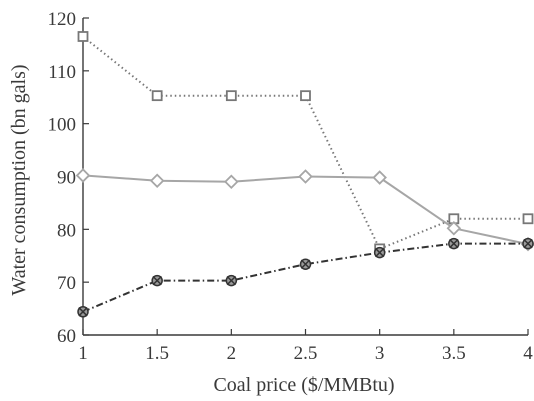 Image resolution: width=534 pixels, height=401 pixels. What do you see at coordinates (232, 353) in the screenshot?
I see `x-tick-label: 2` at bounding box center [232, 353].